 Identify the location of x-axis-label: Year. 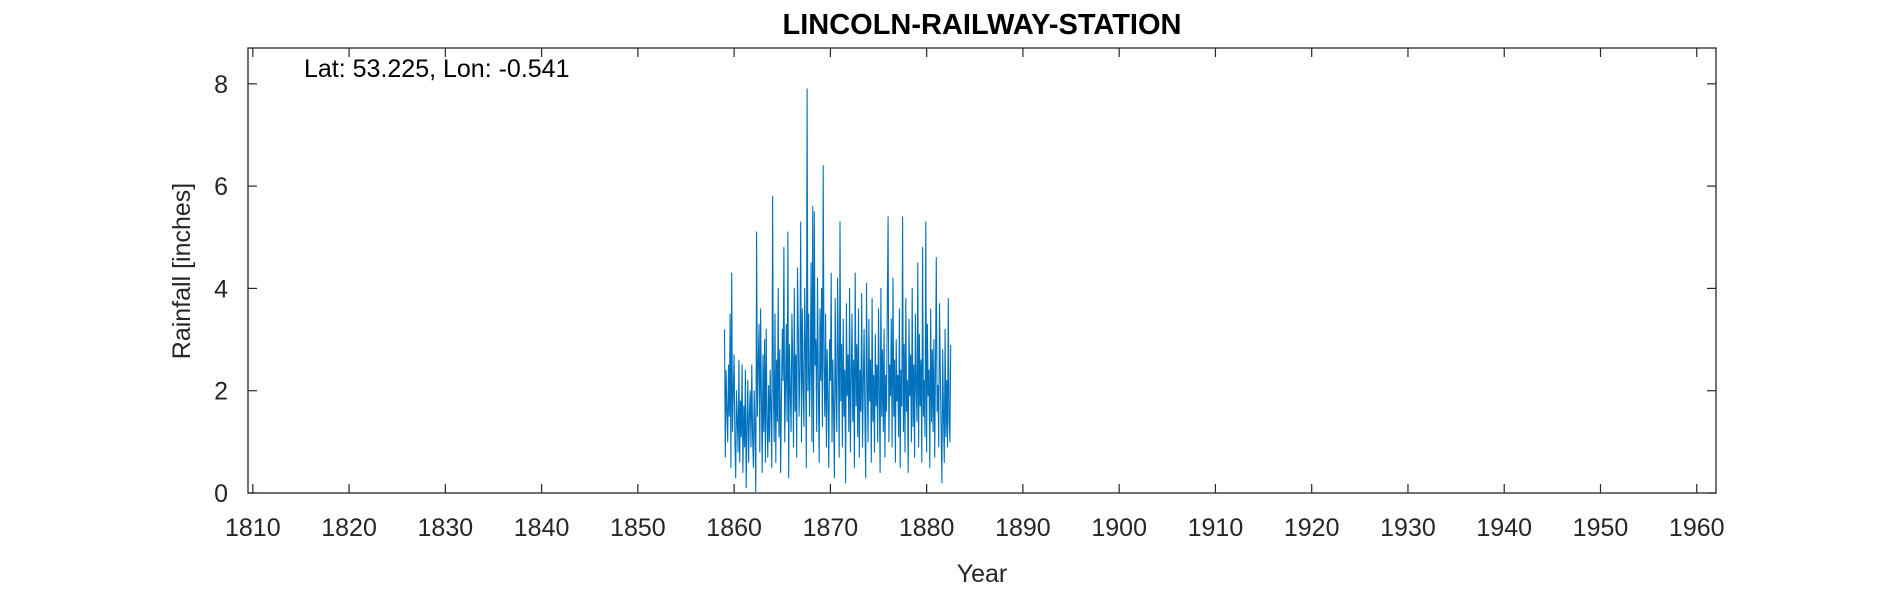
(982, 574).